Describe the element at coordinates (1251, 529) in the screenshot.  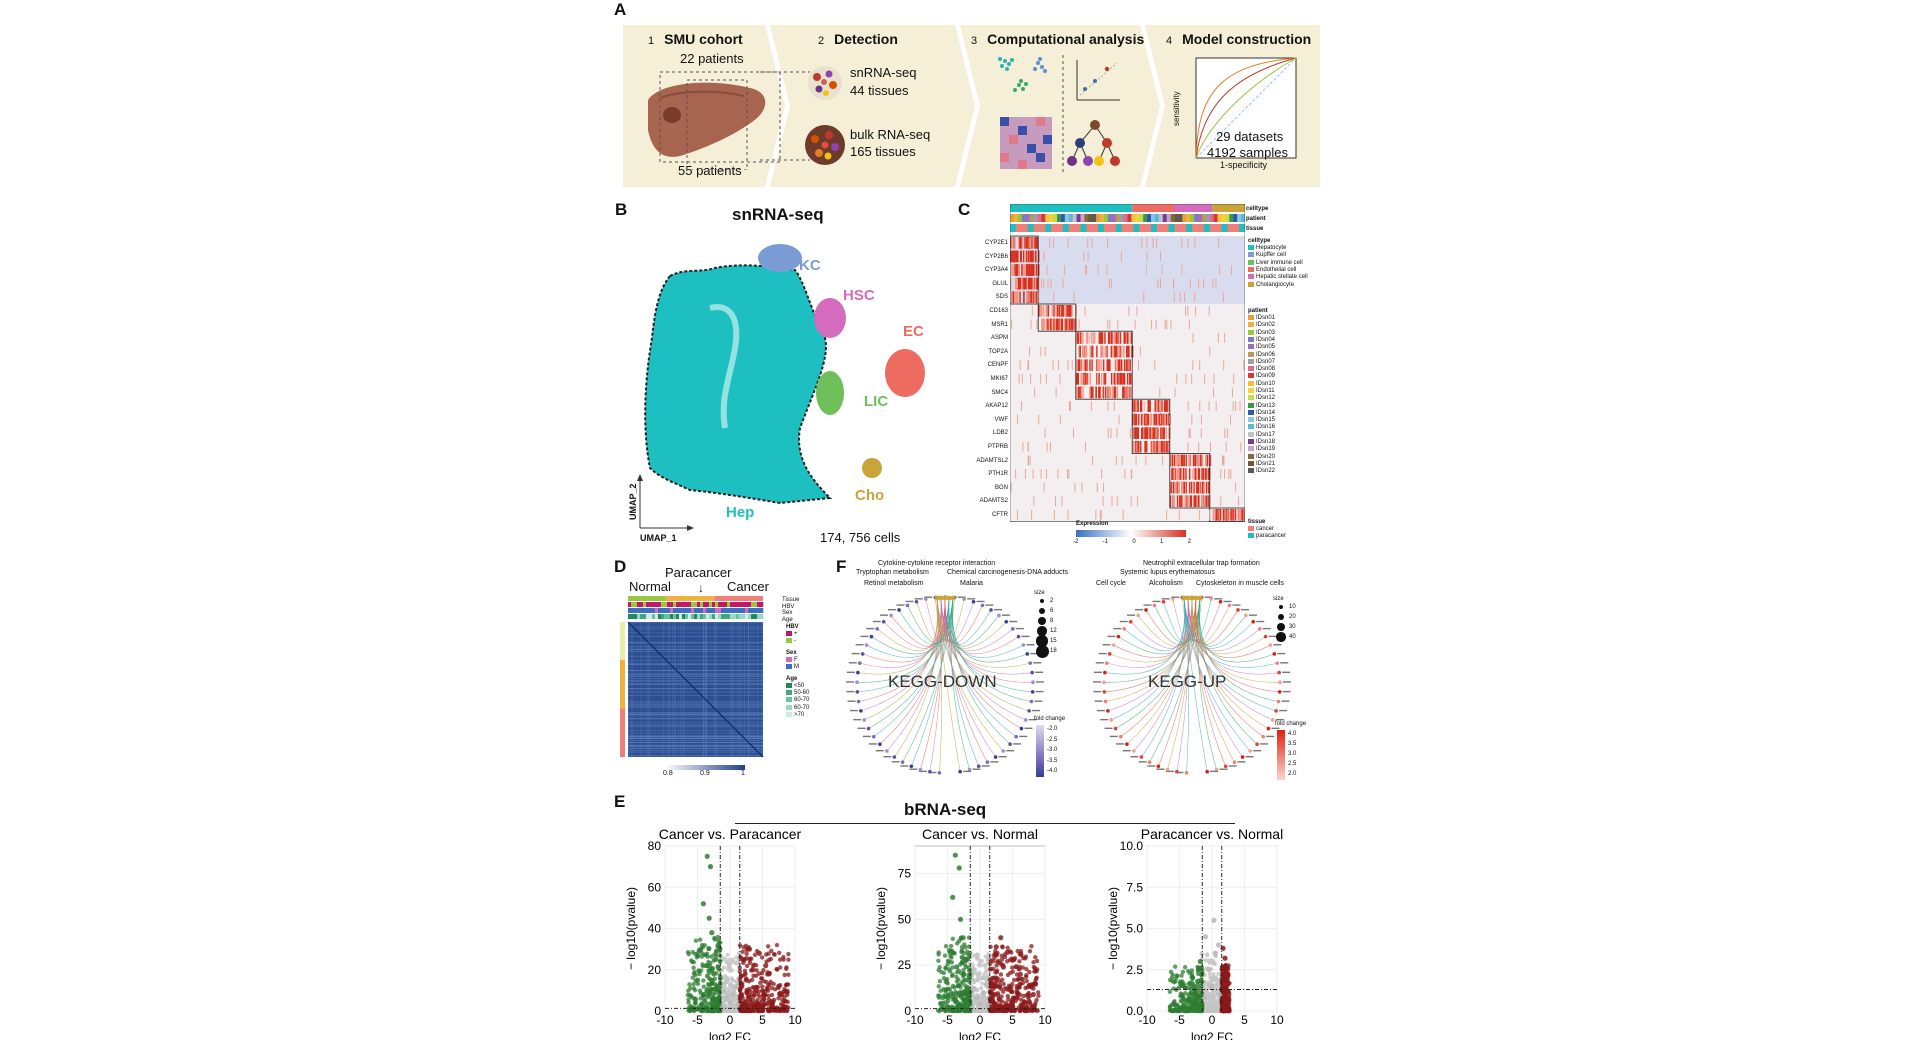
I see `tissue-swatch` at that location.